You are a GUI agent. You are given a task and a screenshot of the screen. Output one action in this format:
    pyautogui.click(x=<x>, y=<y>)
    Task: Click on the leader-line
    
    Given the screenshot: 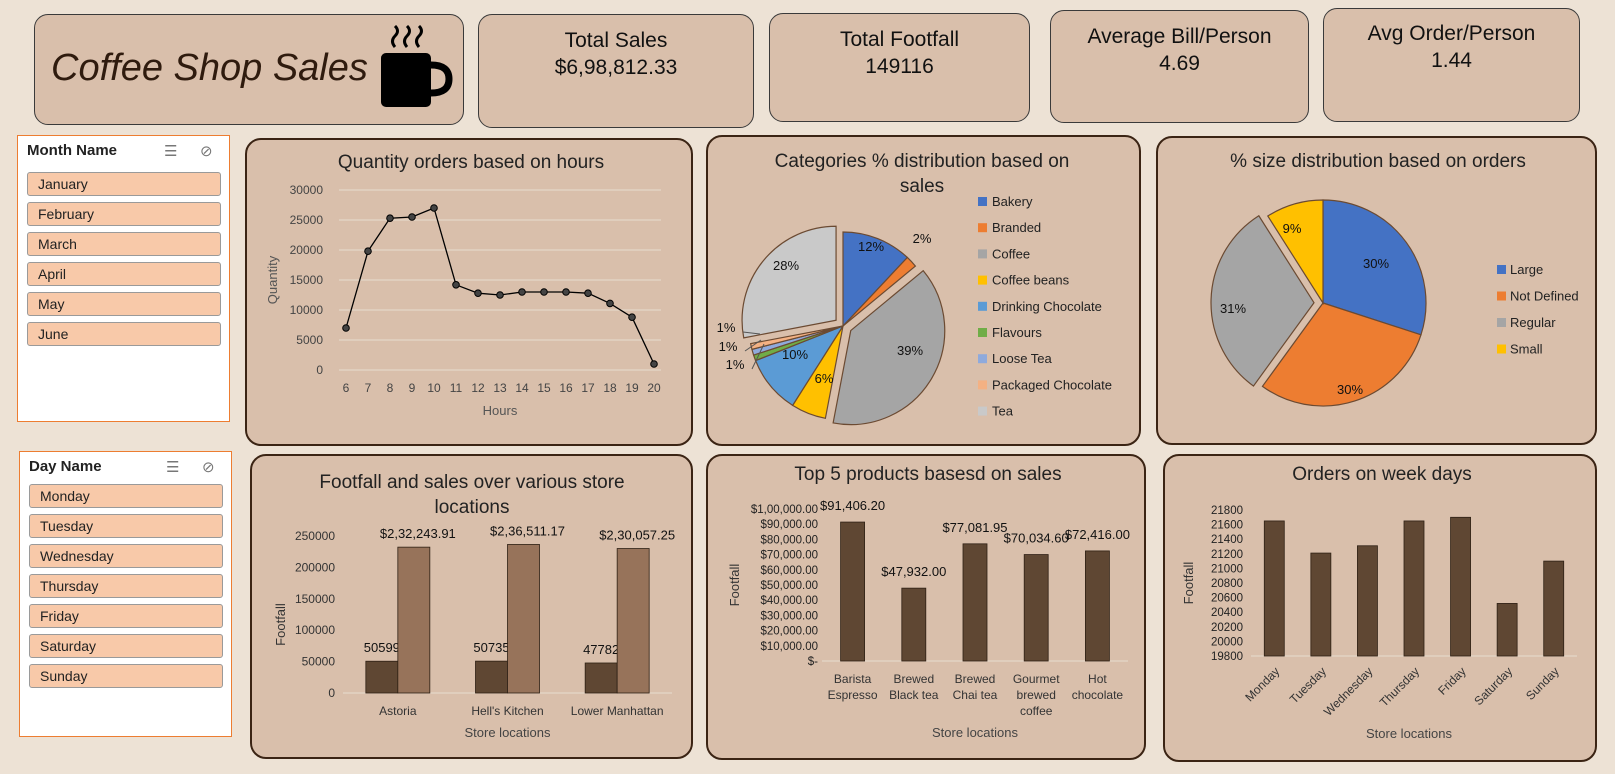 What is the action you would take?
    pyautogui.click(x=753, y=345)
    